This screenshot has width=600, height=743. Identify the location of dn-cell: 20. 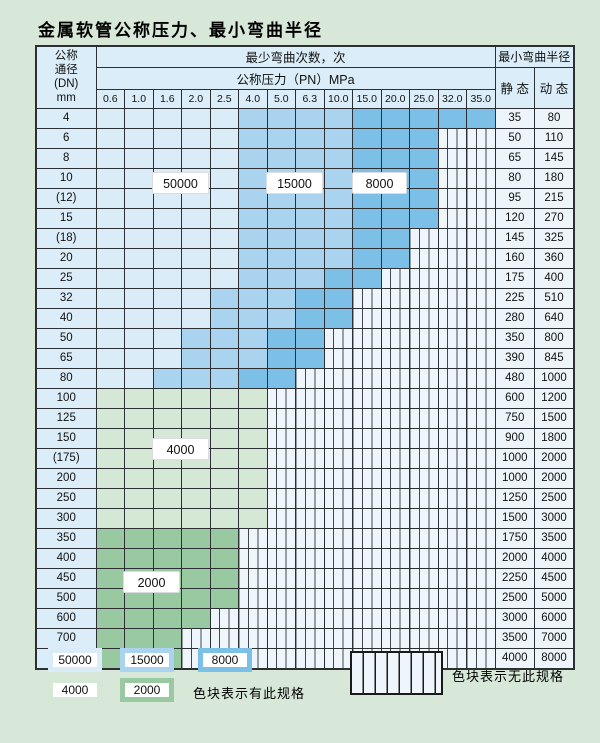
(66, 258).